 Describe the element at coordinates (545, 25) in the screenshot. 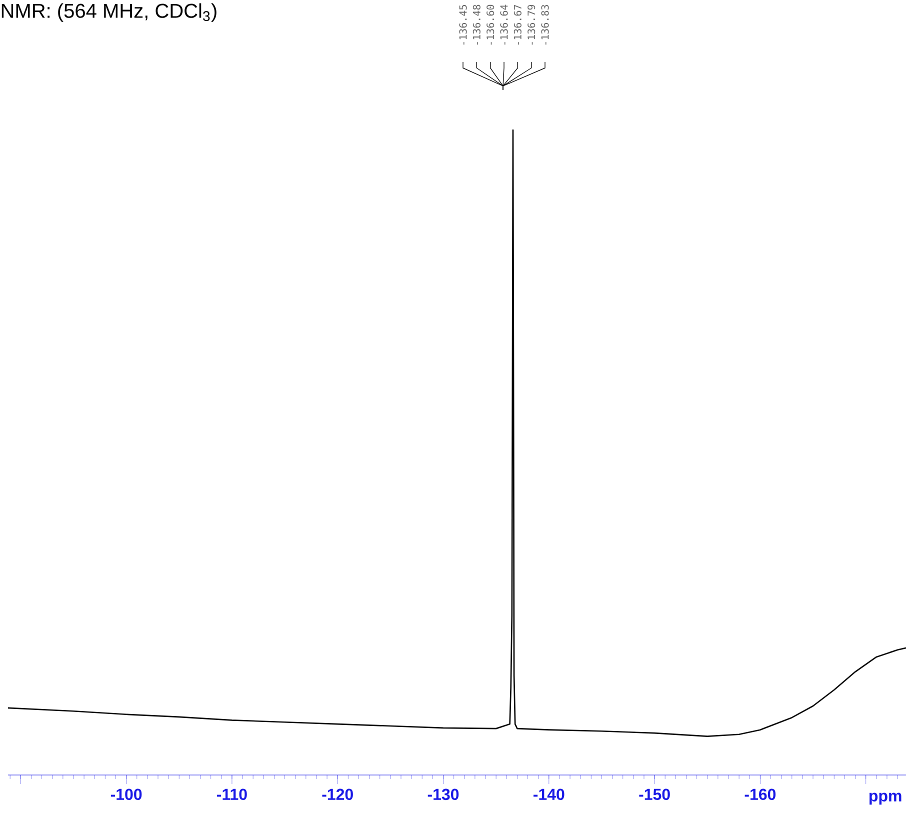

I see `text: -136.83` at that location.